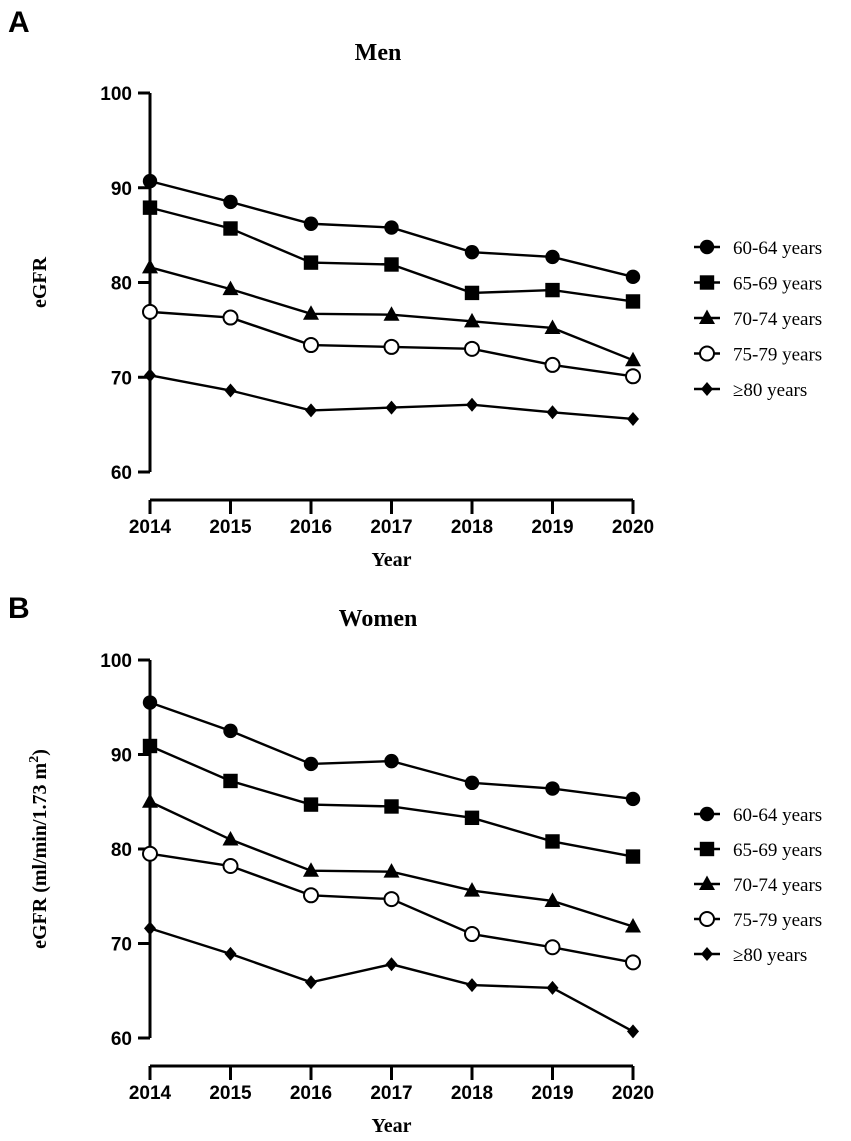  Describe the element at coordinates (777, 319) in the screenshot. I see `legend-label: 70-74 years` at that location.